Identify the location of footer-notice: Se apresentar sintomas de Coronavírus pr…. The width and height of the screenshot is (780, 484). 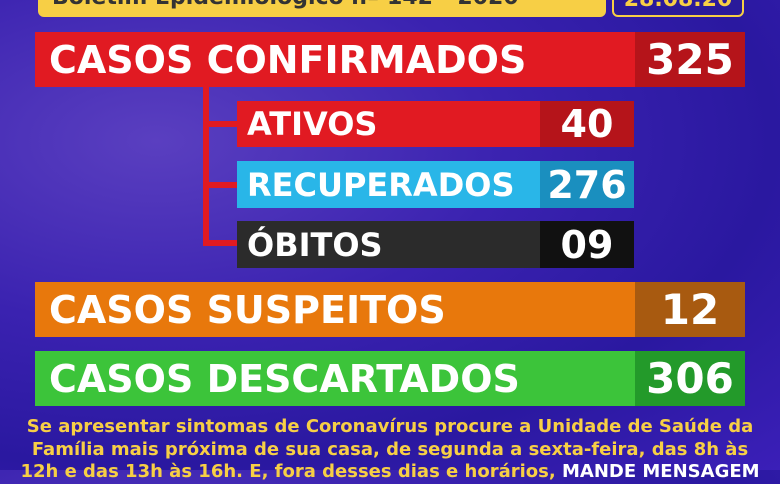
(390, 450).